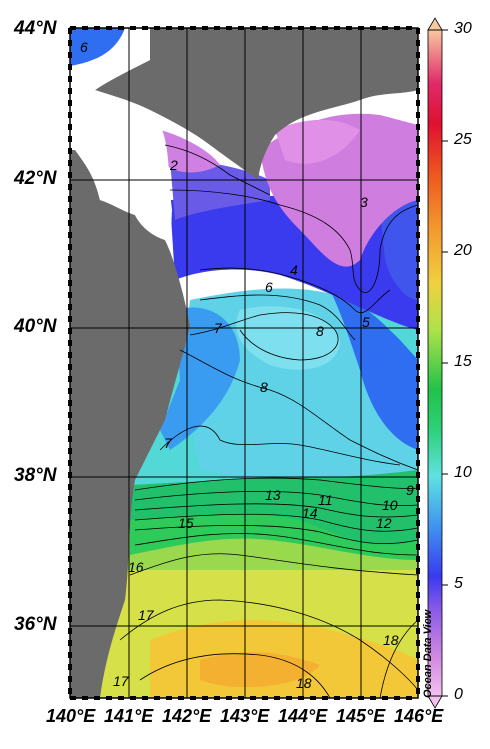 This screenshot has height=749, width=490. What do you see at coordinates (458, 694) in the screenshot?
I see `colorbar-label-0: 0` at bounding box center [458, 694].